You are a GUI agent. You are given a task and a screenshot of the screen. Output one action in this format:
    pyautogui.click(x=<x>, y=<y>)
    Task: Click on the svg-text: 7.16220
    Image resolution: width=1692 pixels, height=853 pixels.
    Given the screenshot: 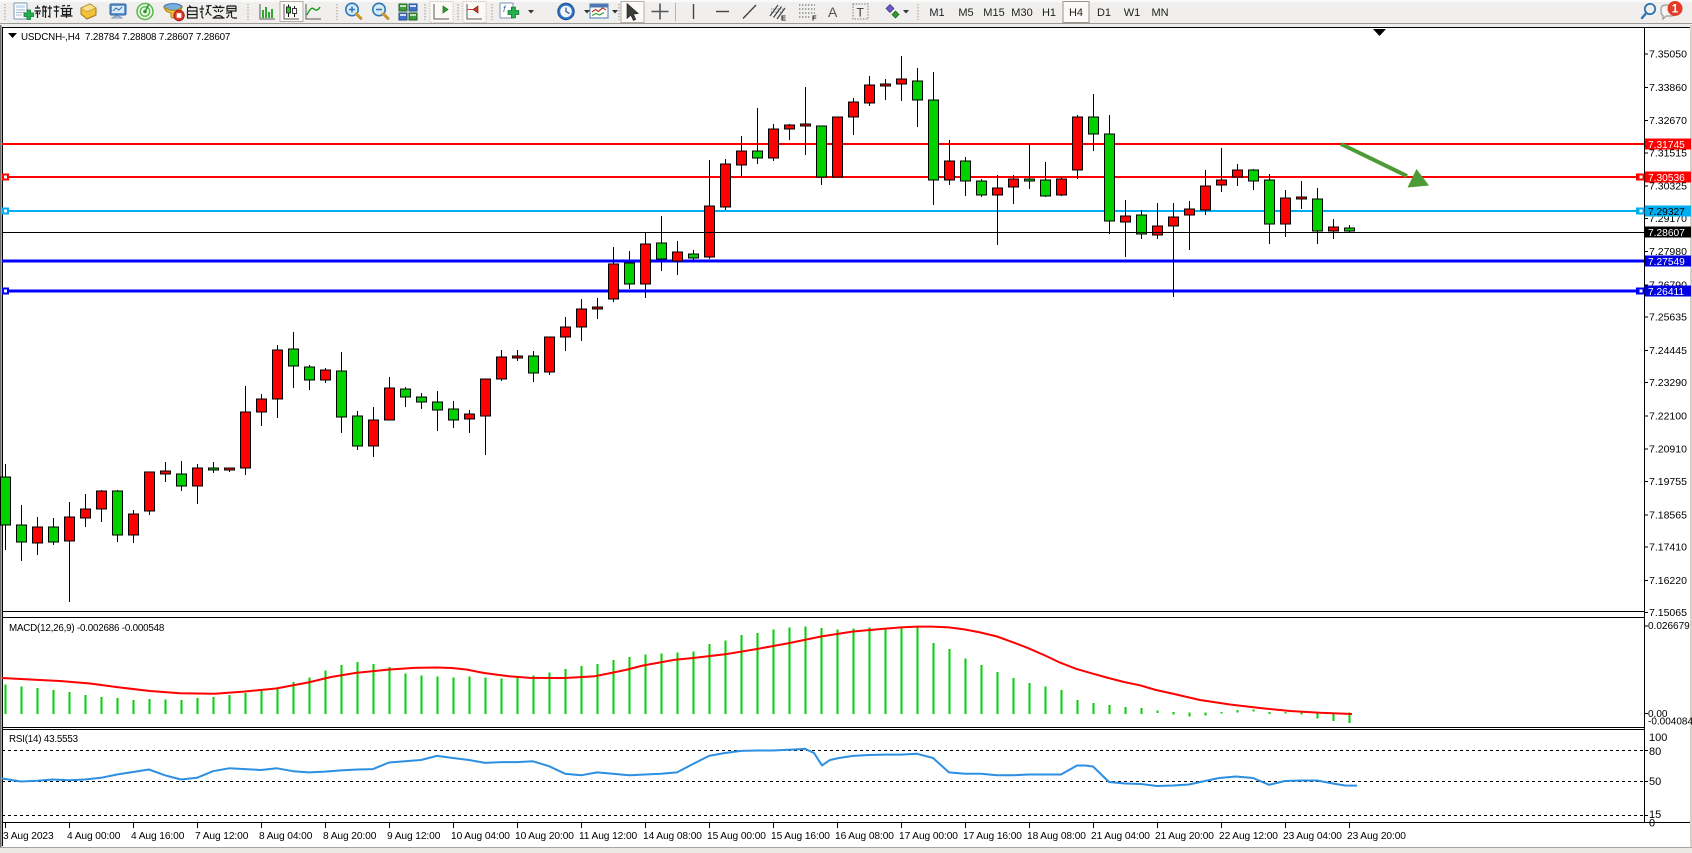 What is the action you would take?
    pyautogui.click(x=1668, y=581)
    